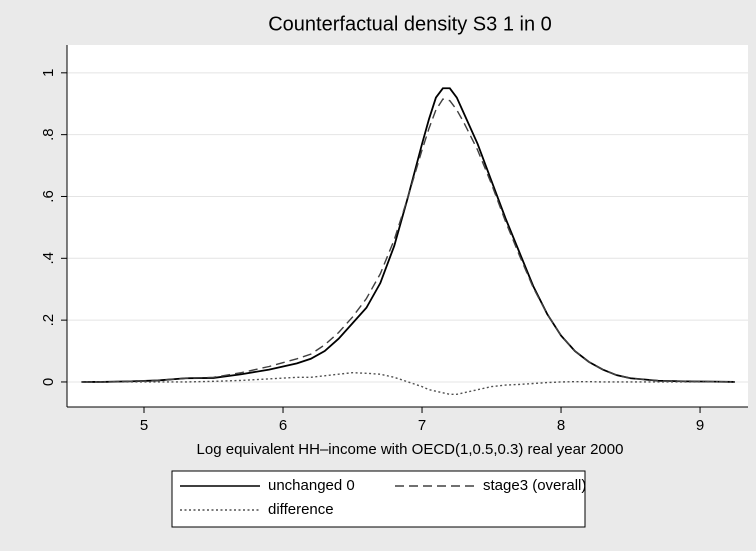  I want to click on chart-title: Counterfactual density S3 1 in 0, so click(410, 24).